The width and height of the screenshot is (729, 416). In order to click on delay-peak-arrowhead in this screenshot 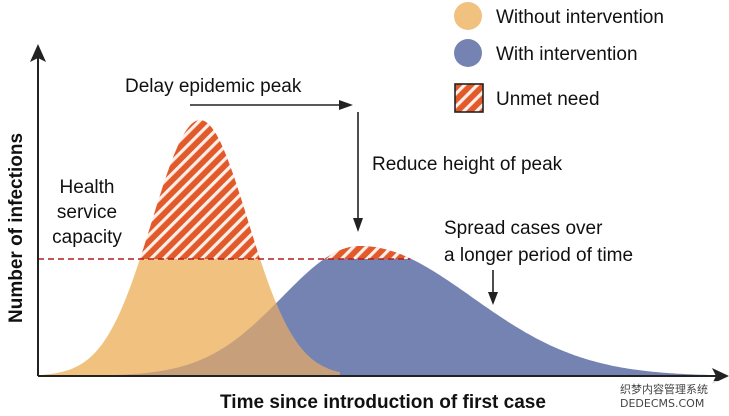, I will do `click(346, 105)`.